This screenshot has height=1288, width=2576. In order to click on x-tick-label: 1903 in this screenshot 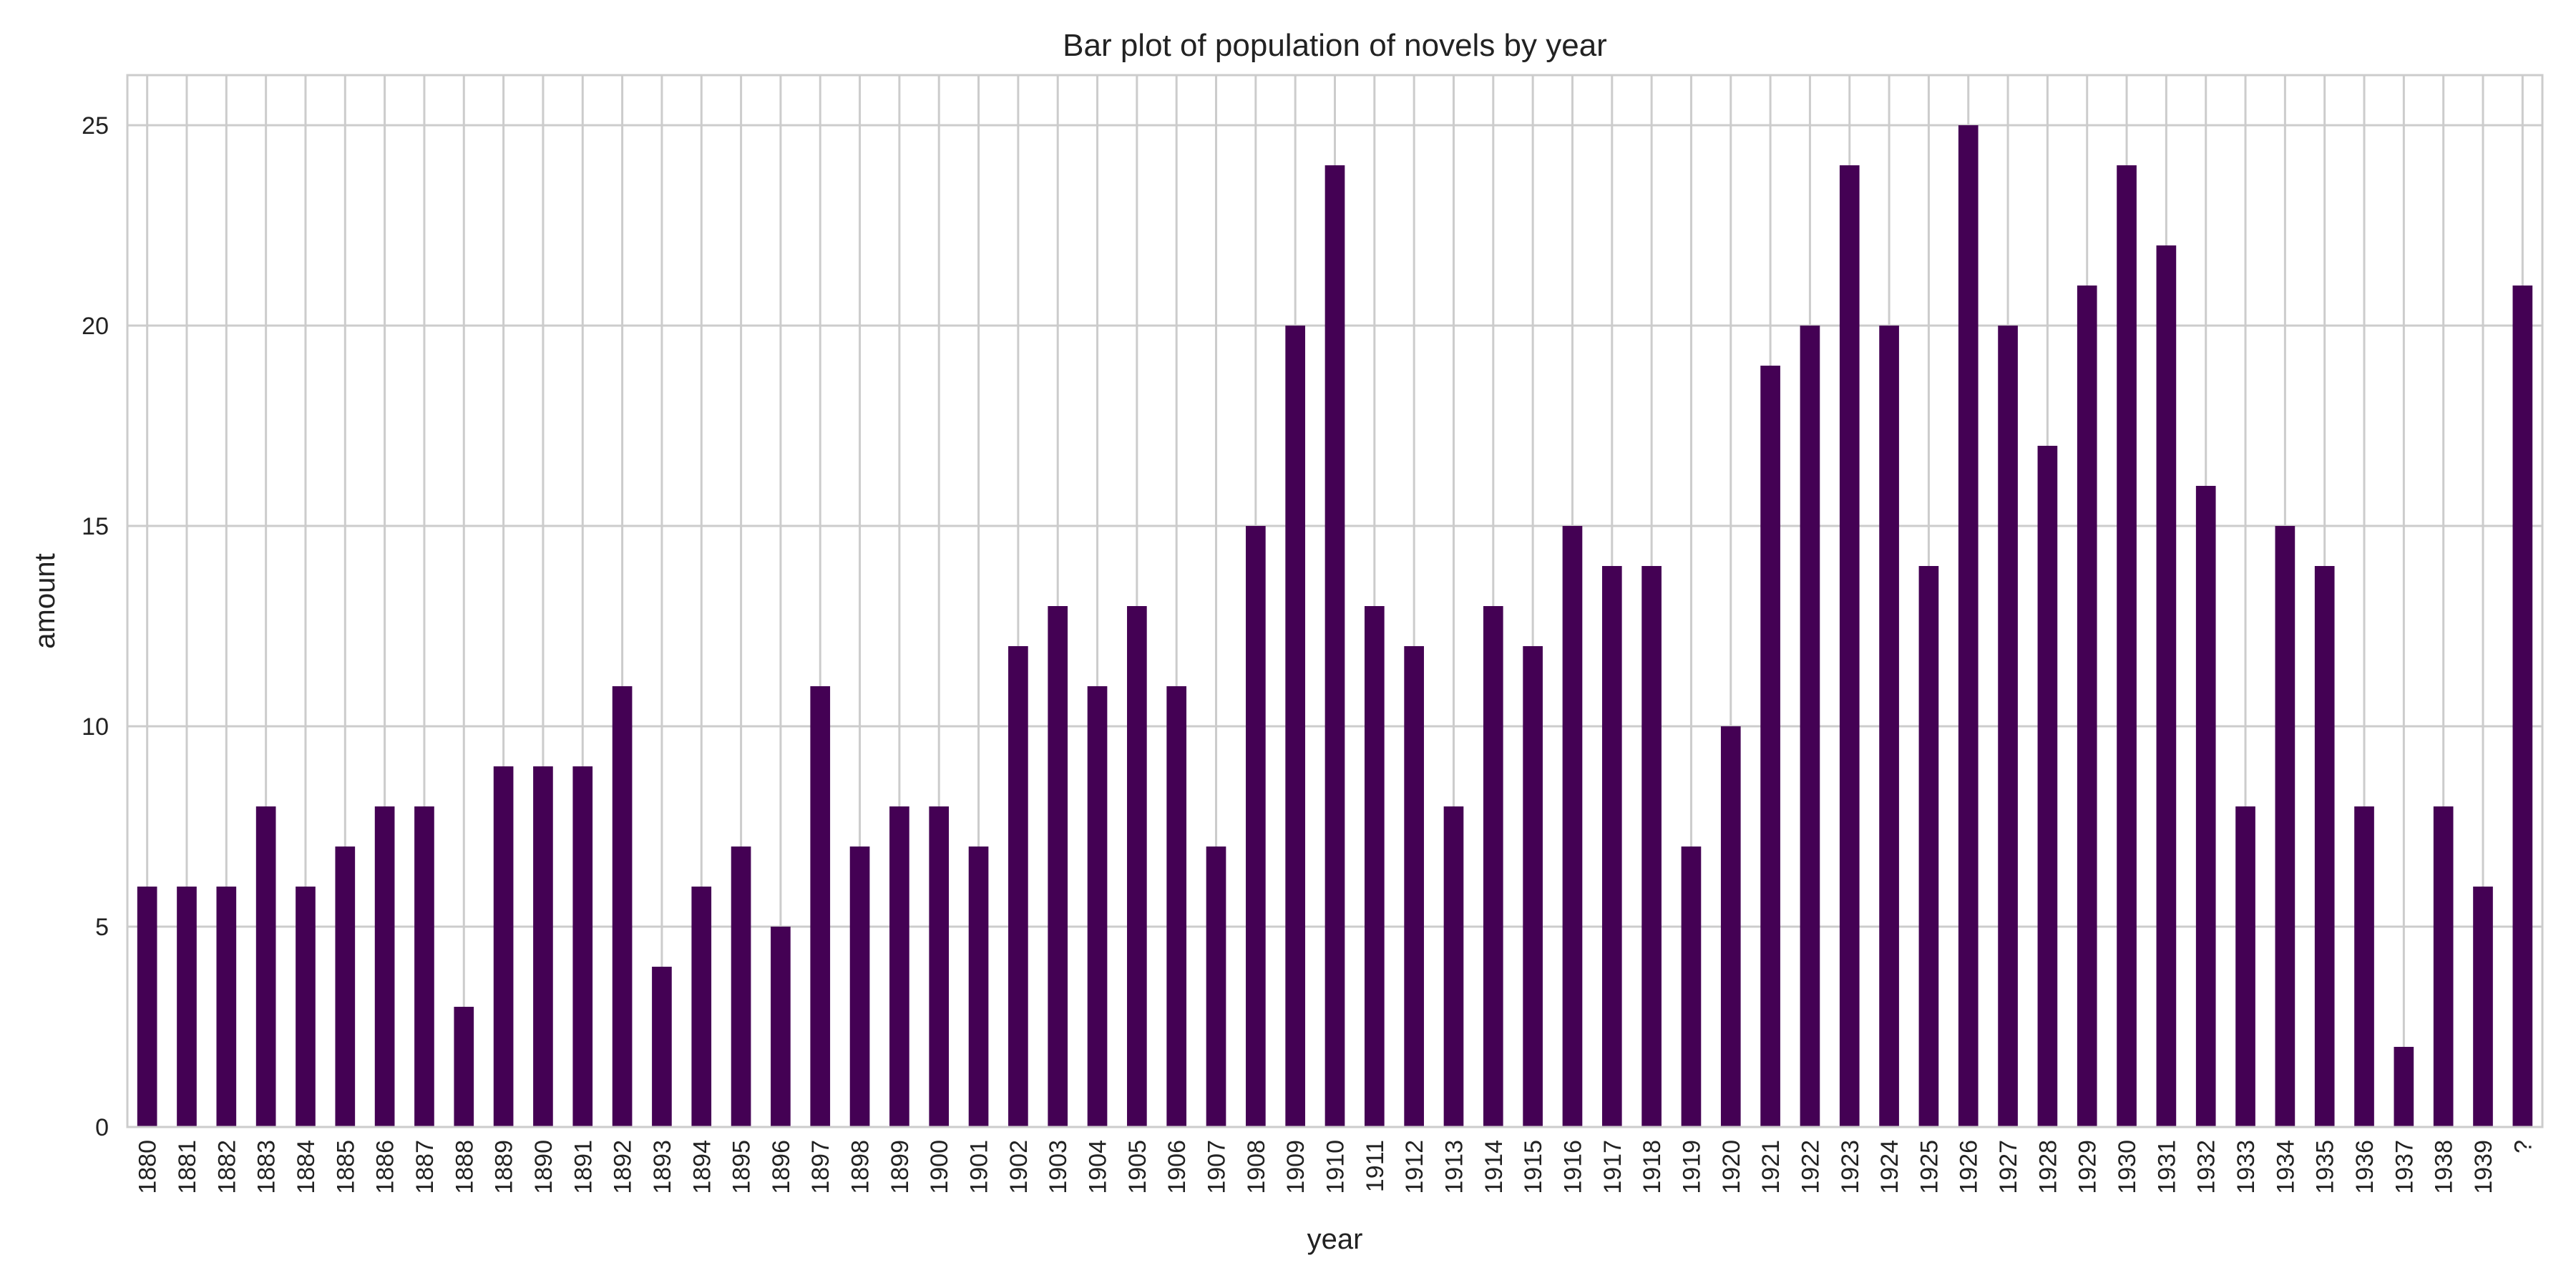, I will do `click(1058, 1167)`.